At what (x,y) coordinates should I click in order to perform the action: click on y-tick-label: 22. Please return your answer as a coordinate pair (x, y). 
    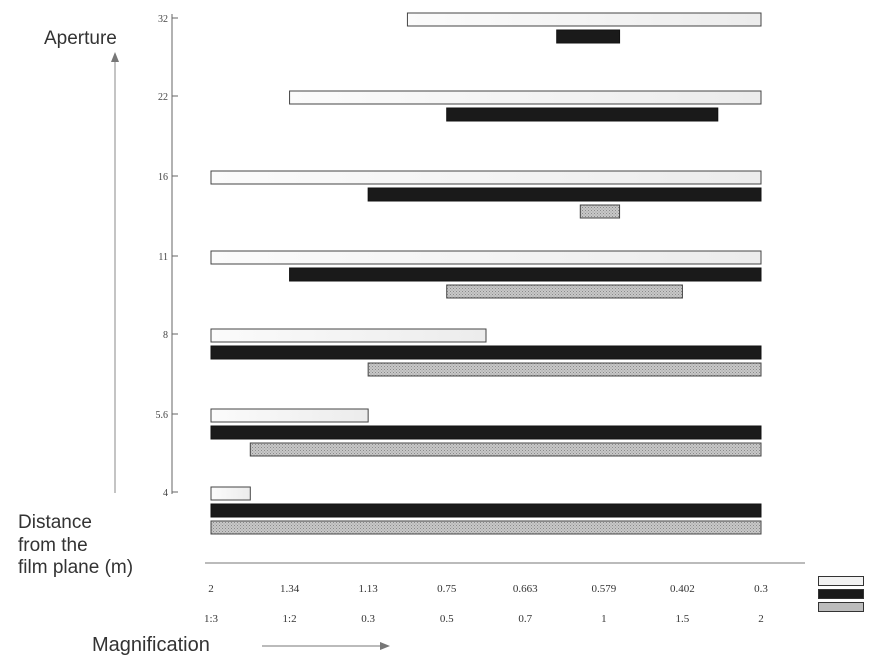
    Looking at the image, I should click on (163, 97).